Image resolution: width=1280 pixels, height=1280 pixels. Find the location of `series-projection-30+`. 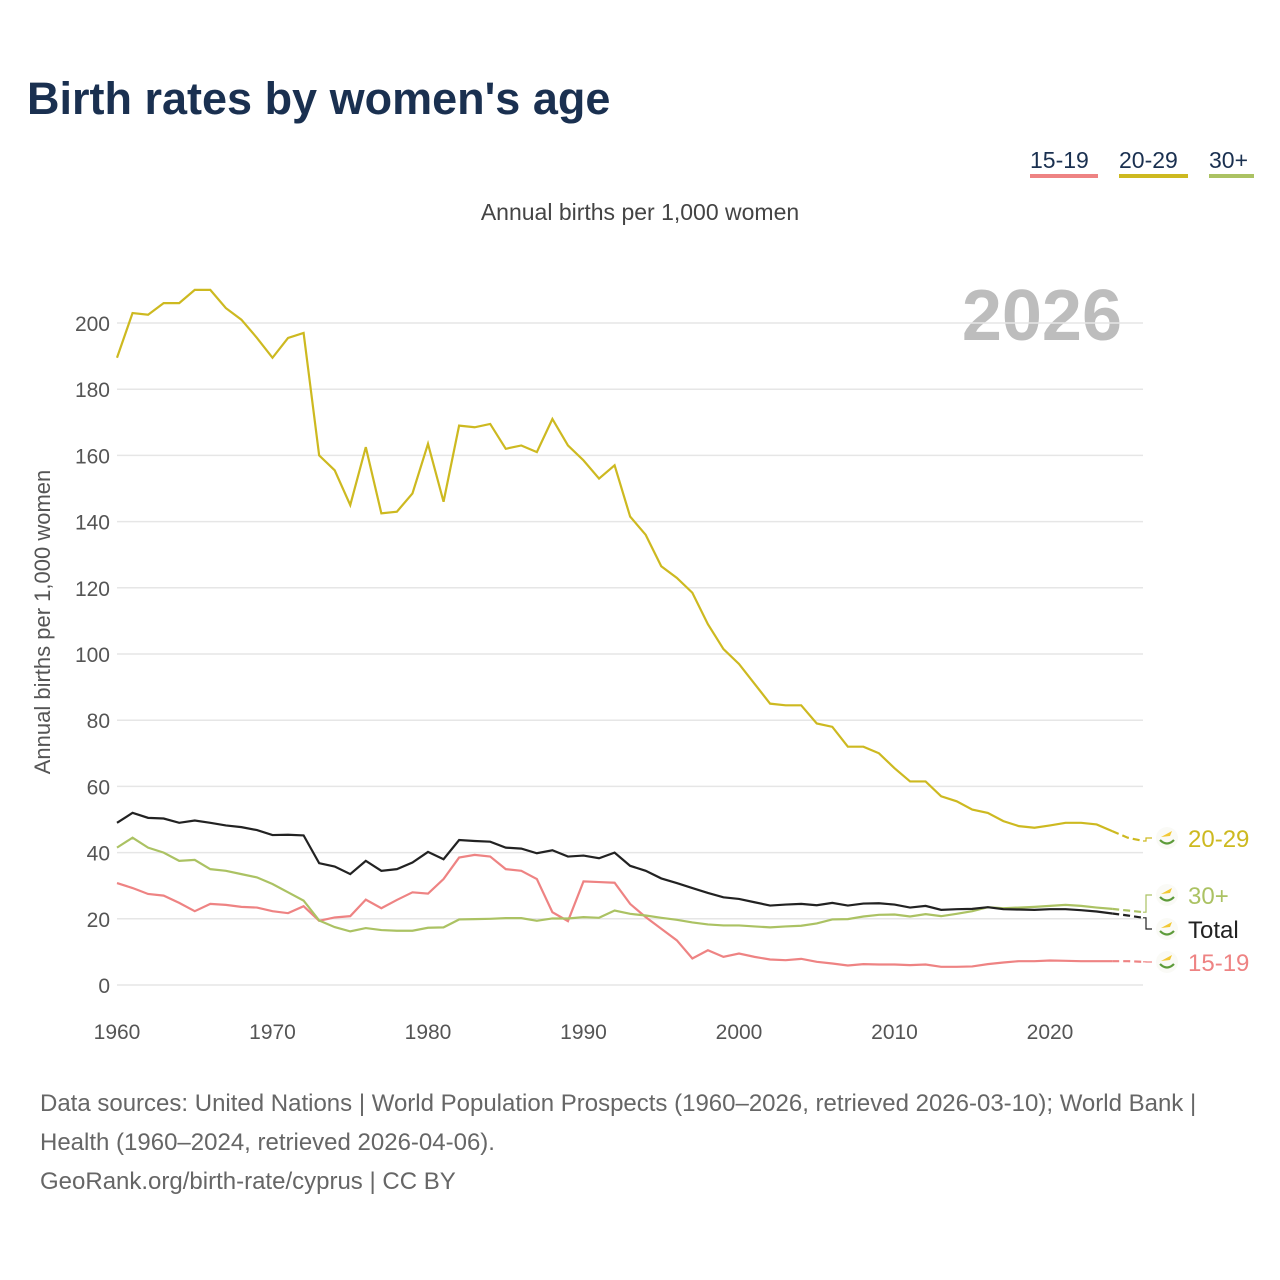

series-projection-30+ is located at coordinates (1128, 910).